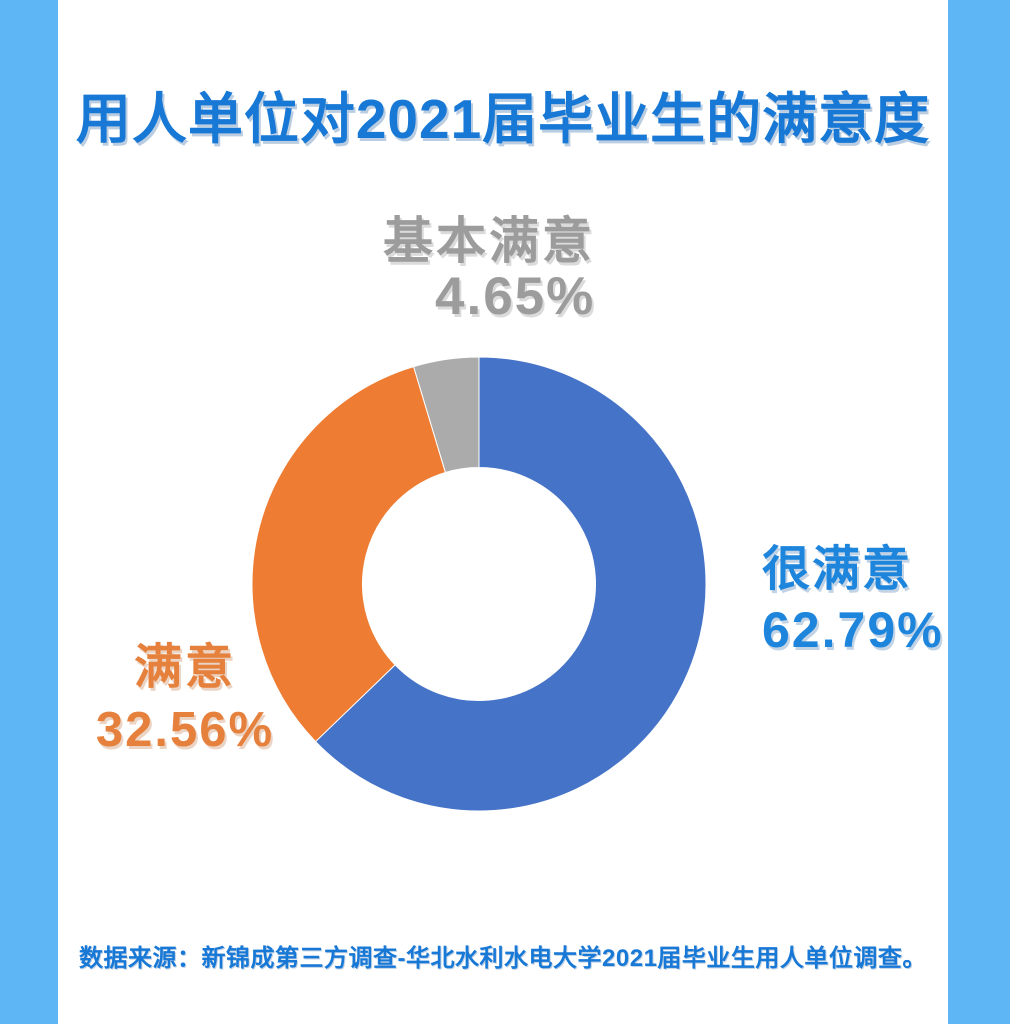 The height and width of the screenshot is (1024, 1010). What do you see at coordinates (503, 119) in the screenshot?
I see `page-title: 用人单位对2021届毕业生的满意度` at bounding box center [503, 119].